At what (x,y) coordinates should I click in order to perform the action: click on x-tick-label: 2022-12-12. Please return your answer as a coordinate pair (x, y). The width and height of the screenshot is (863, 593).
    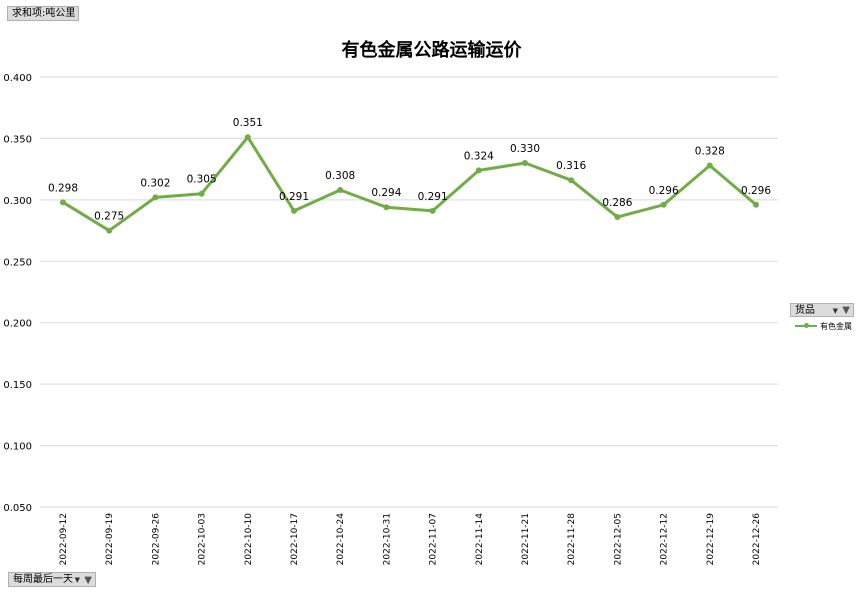
    Looking at the image, I should click on (665, 539).